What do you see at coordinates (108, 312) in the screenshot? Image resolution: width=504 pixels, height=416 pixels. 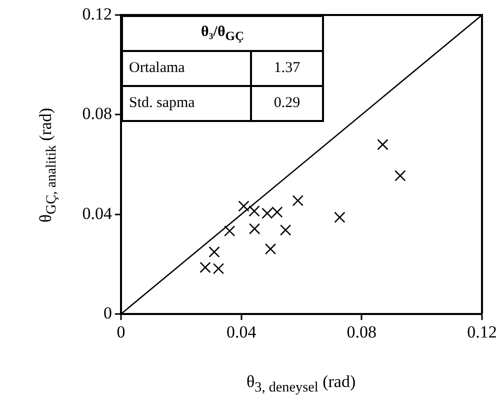 I see `y-tick-label: 0` at bounding box center [108, 312].